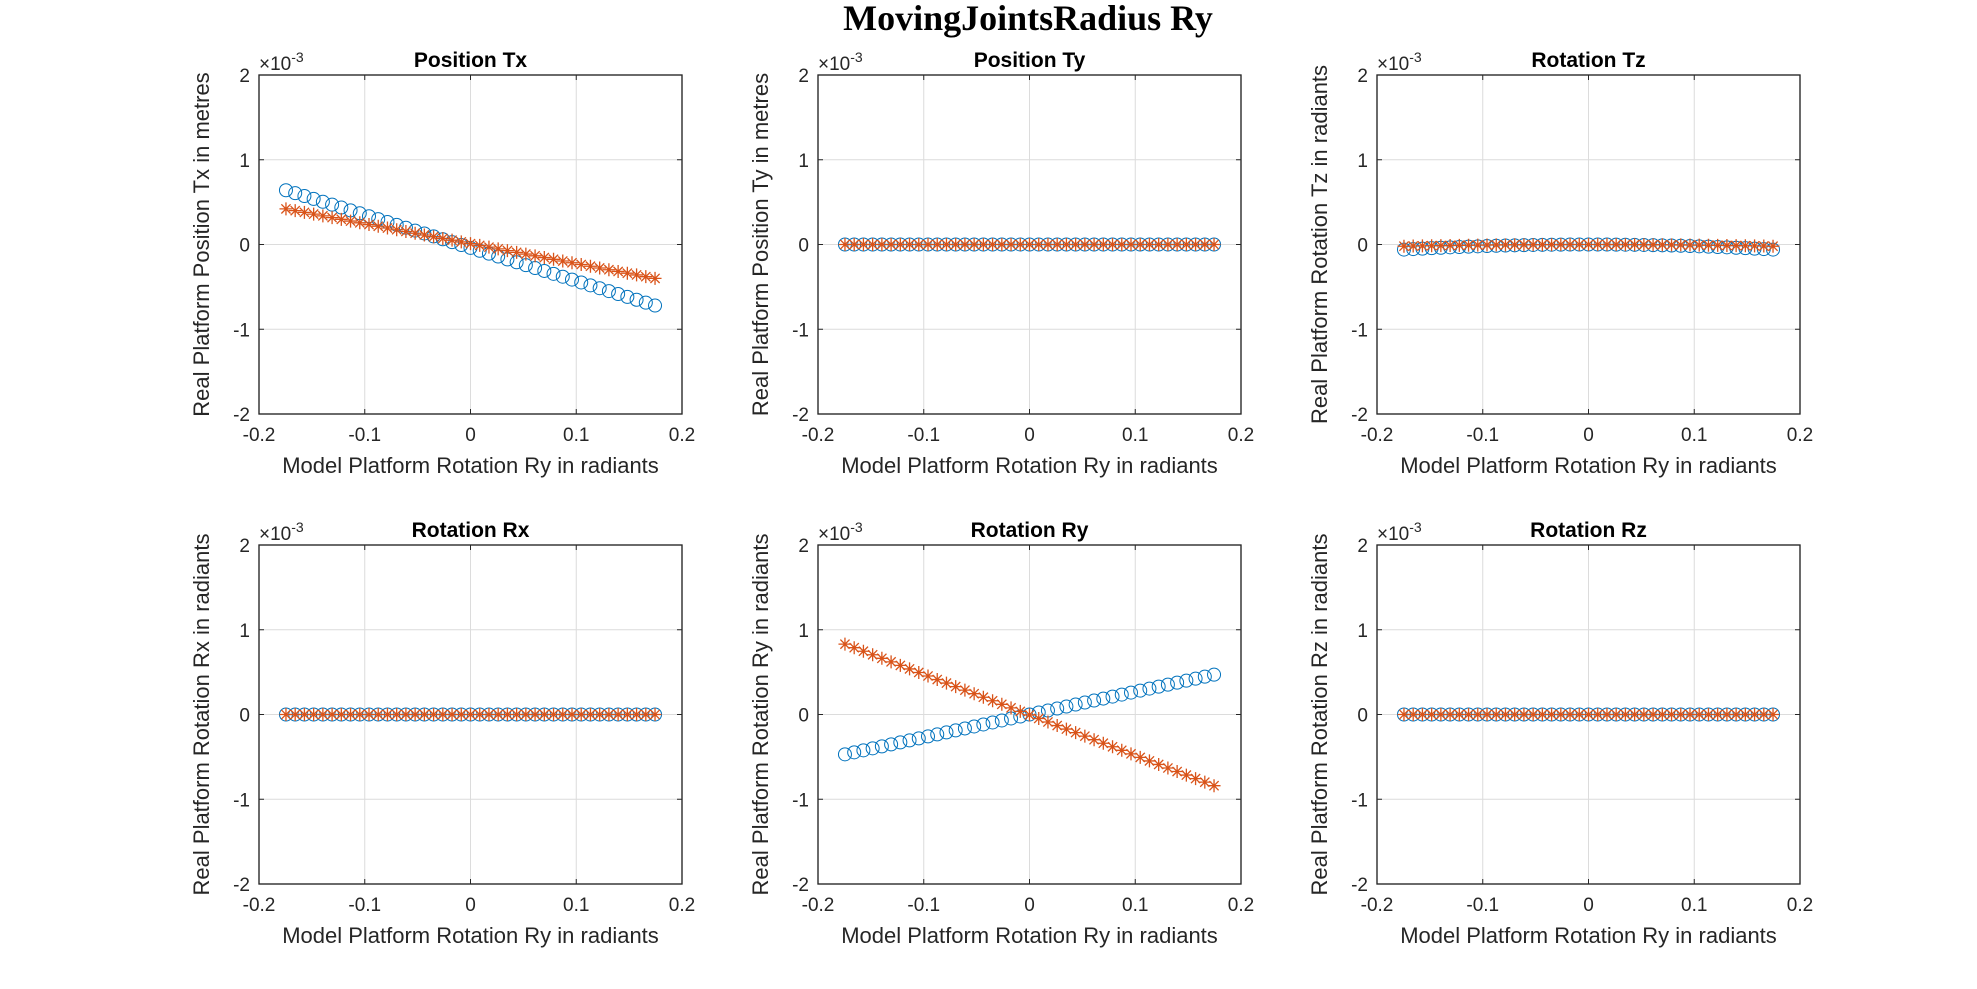 The image size is (1977, 989). What do you see at coordinates (803, 546) in the screenshot?
I see `y-tick-label: 2` at bounding box center [803, 546].